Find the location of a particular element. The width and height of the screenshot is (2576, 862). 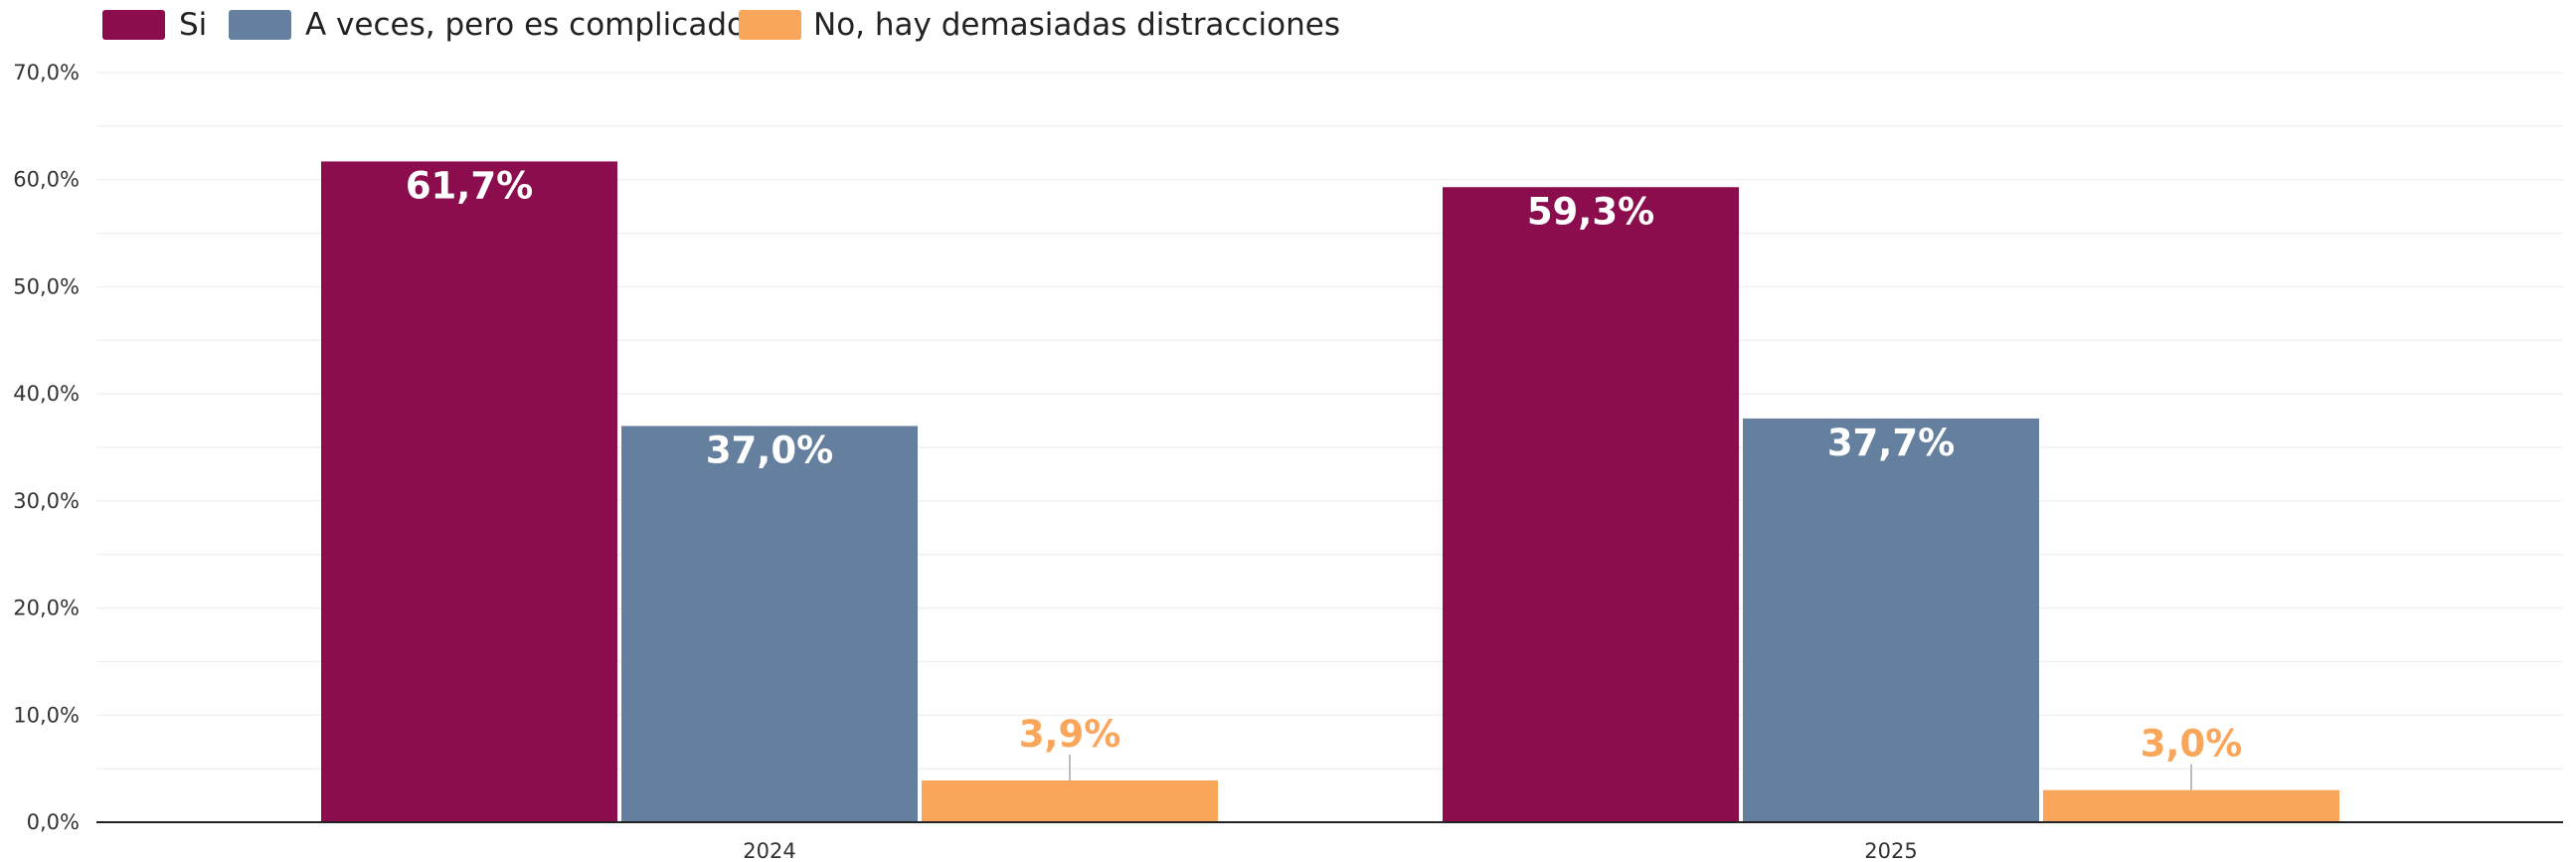

data-label-2025-series-3: 3,0% is located at coordinates (2192, 744).